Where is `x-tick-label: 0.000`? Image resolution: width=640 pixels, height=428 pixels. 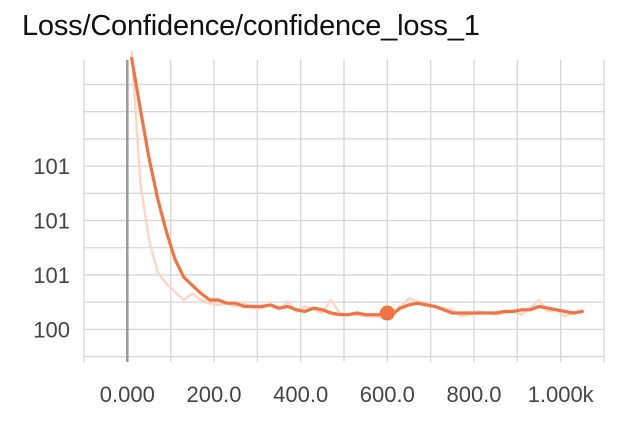 x-tick-label: 0.000 is located at coordinates (127, 394).